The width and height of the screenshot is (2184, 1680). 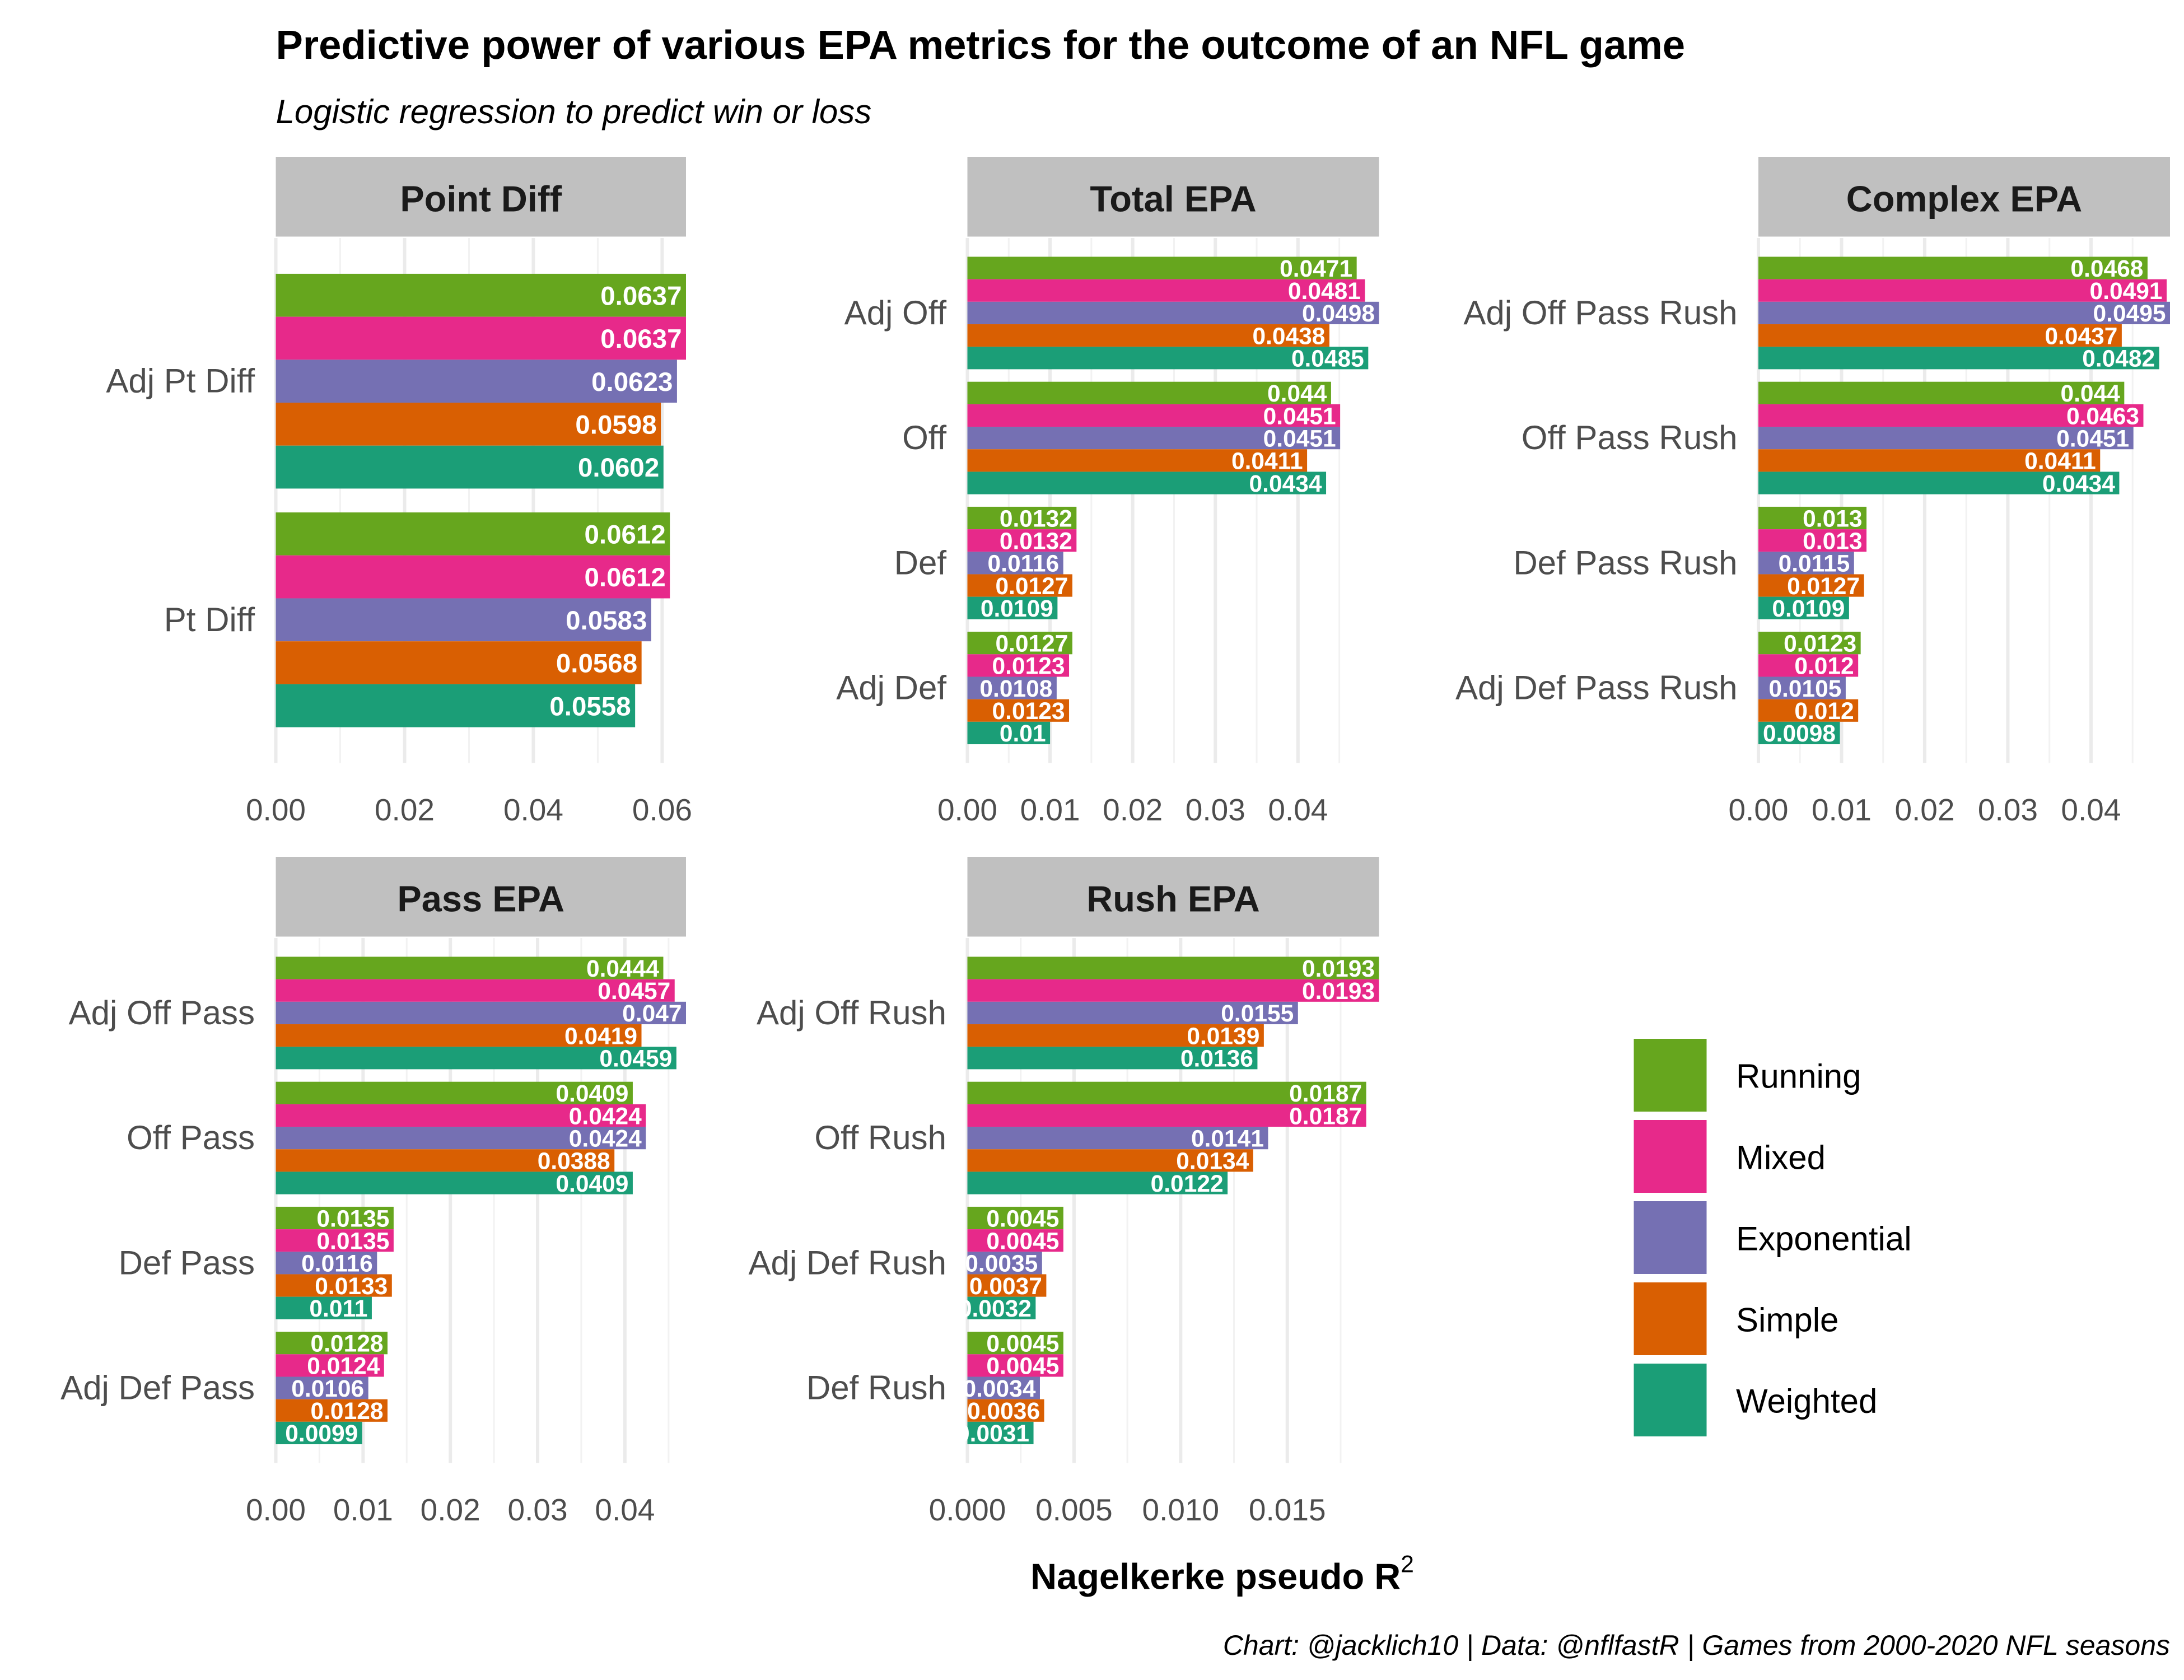 I want to click on bar-value-label: 0.0451, so click(x=2093, y=439).